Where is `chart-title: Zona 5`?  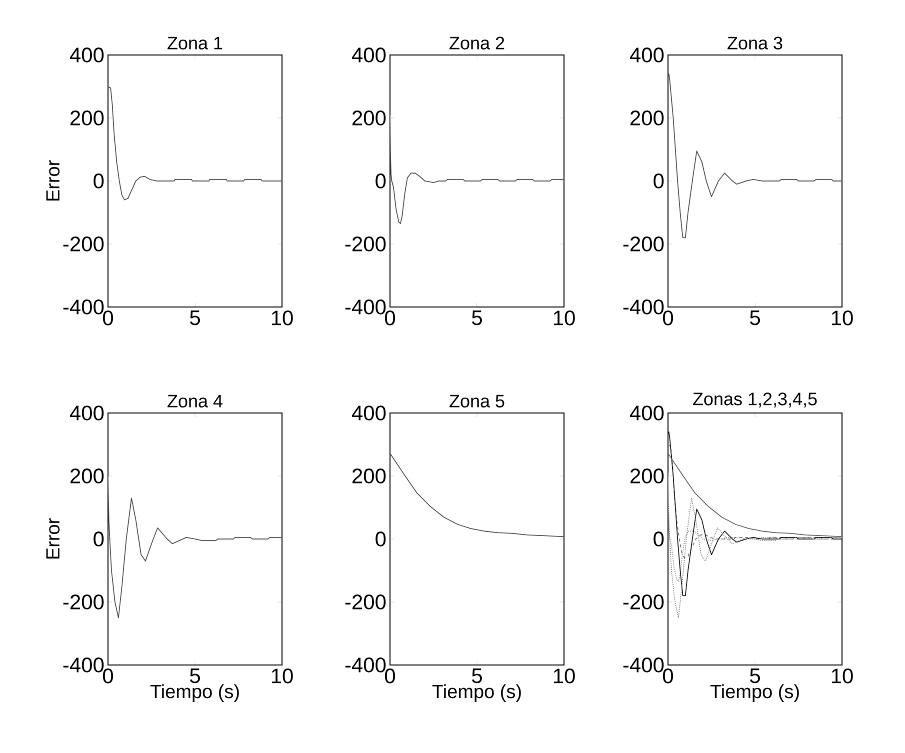
chart-title: Zona 5 is located at coordinates (477, 401).